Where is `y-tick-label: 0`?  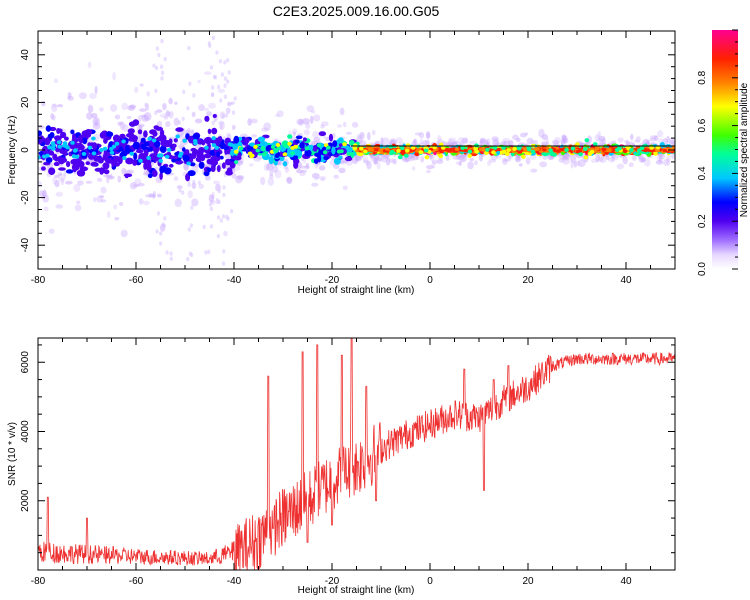
y-tick-label: 0 is located at coordinates (25, 150).